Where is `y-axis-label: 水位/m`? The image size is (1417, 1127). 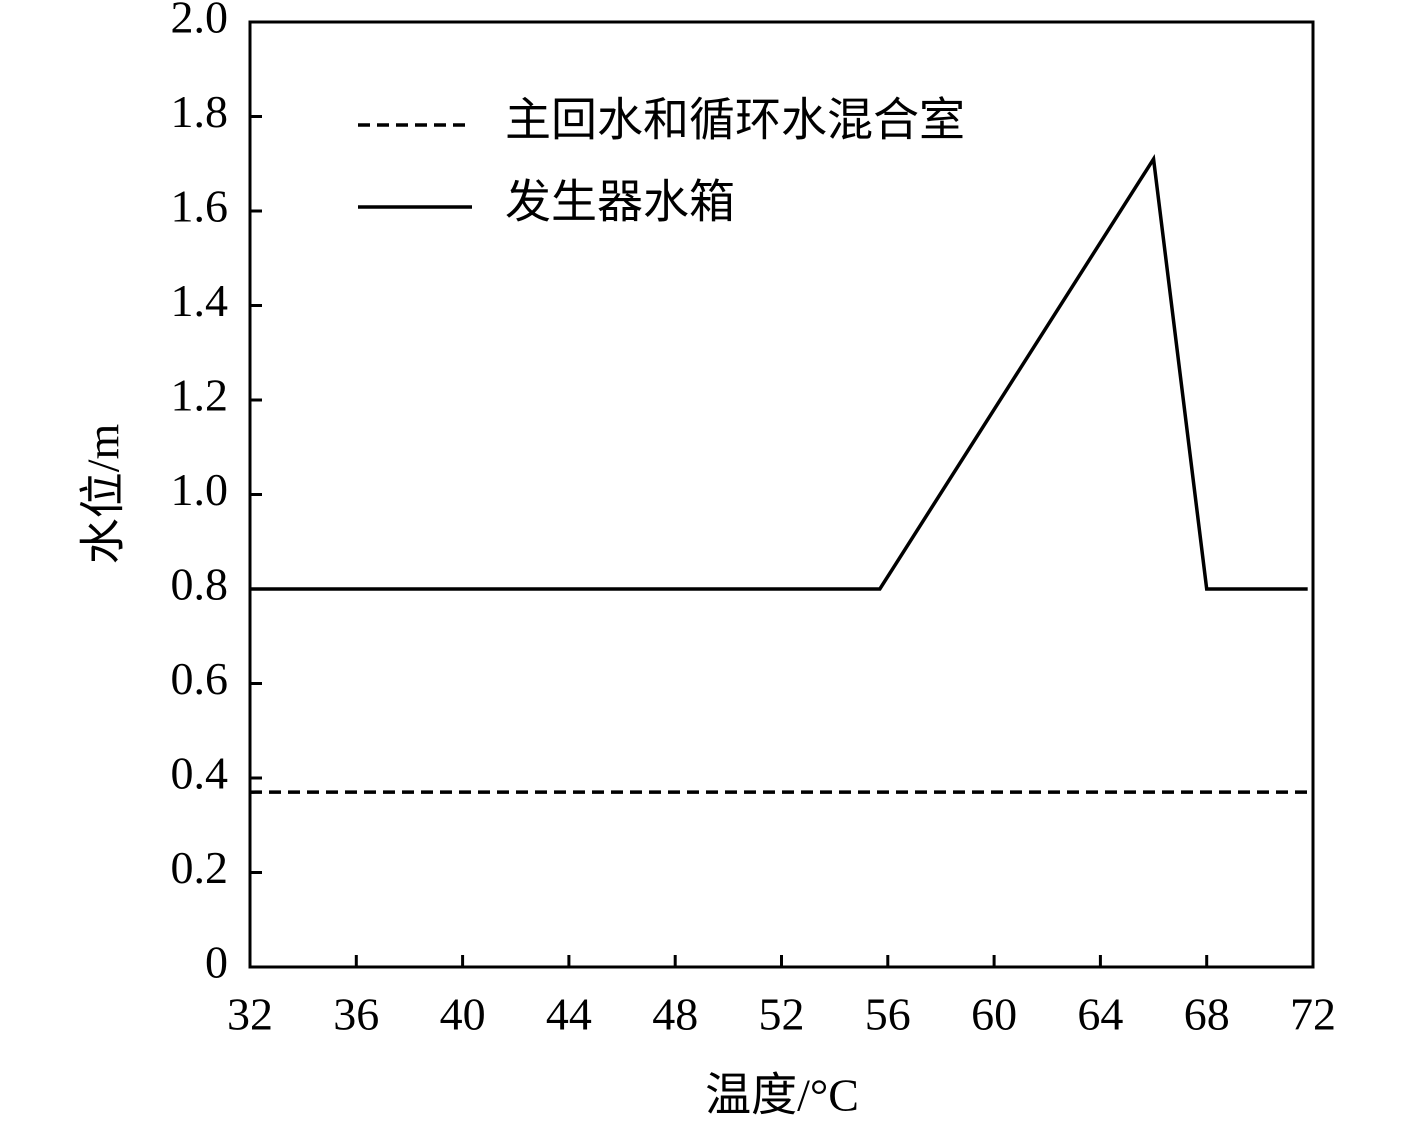
y-axis-label: 水位/m is located at coordinates (103, 494).